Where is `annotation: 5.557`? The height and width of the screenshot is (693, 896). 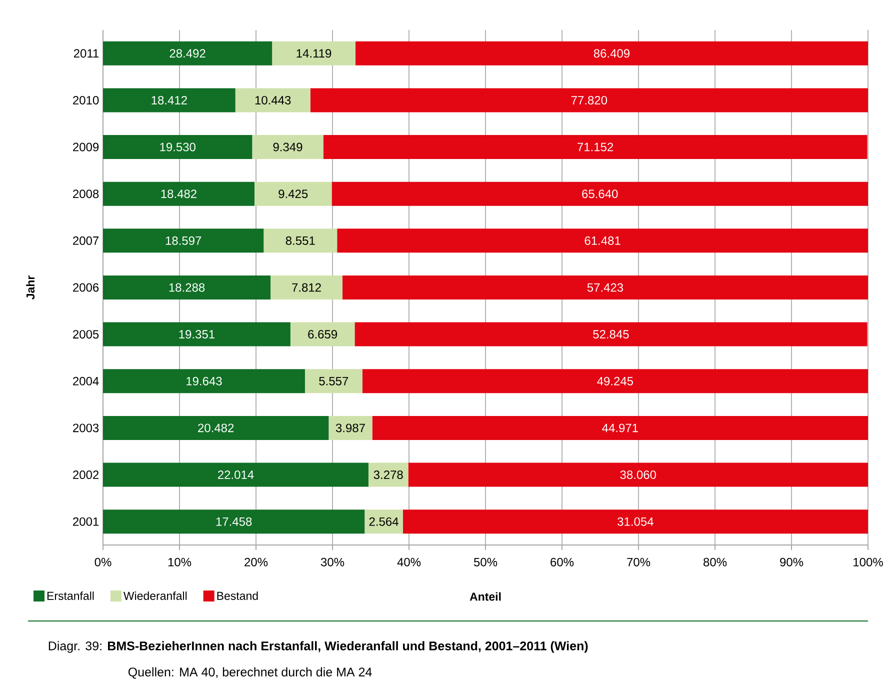 annotation: 5.557 is located at coordinates (333, 381).